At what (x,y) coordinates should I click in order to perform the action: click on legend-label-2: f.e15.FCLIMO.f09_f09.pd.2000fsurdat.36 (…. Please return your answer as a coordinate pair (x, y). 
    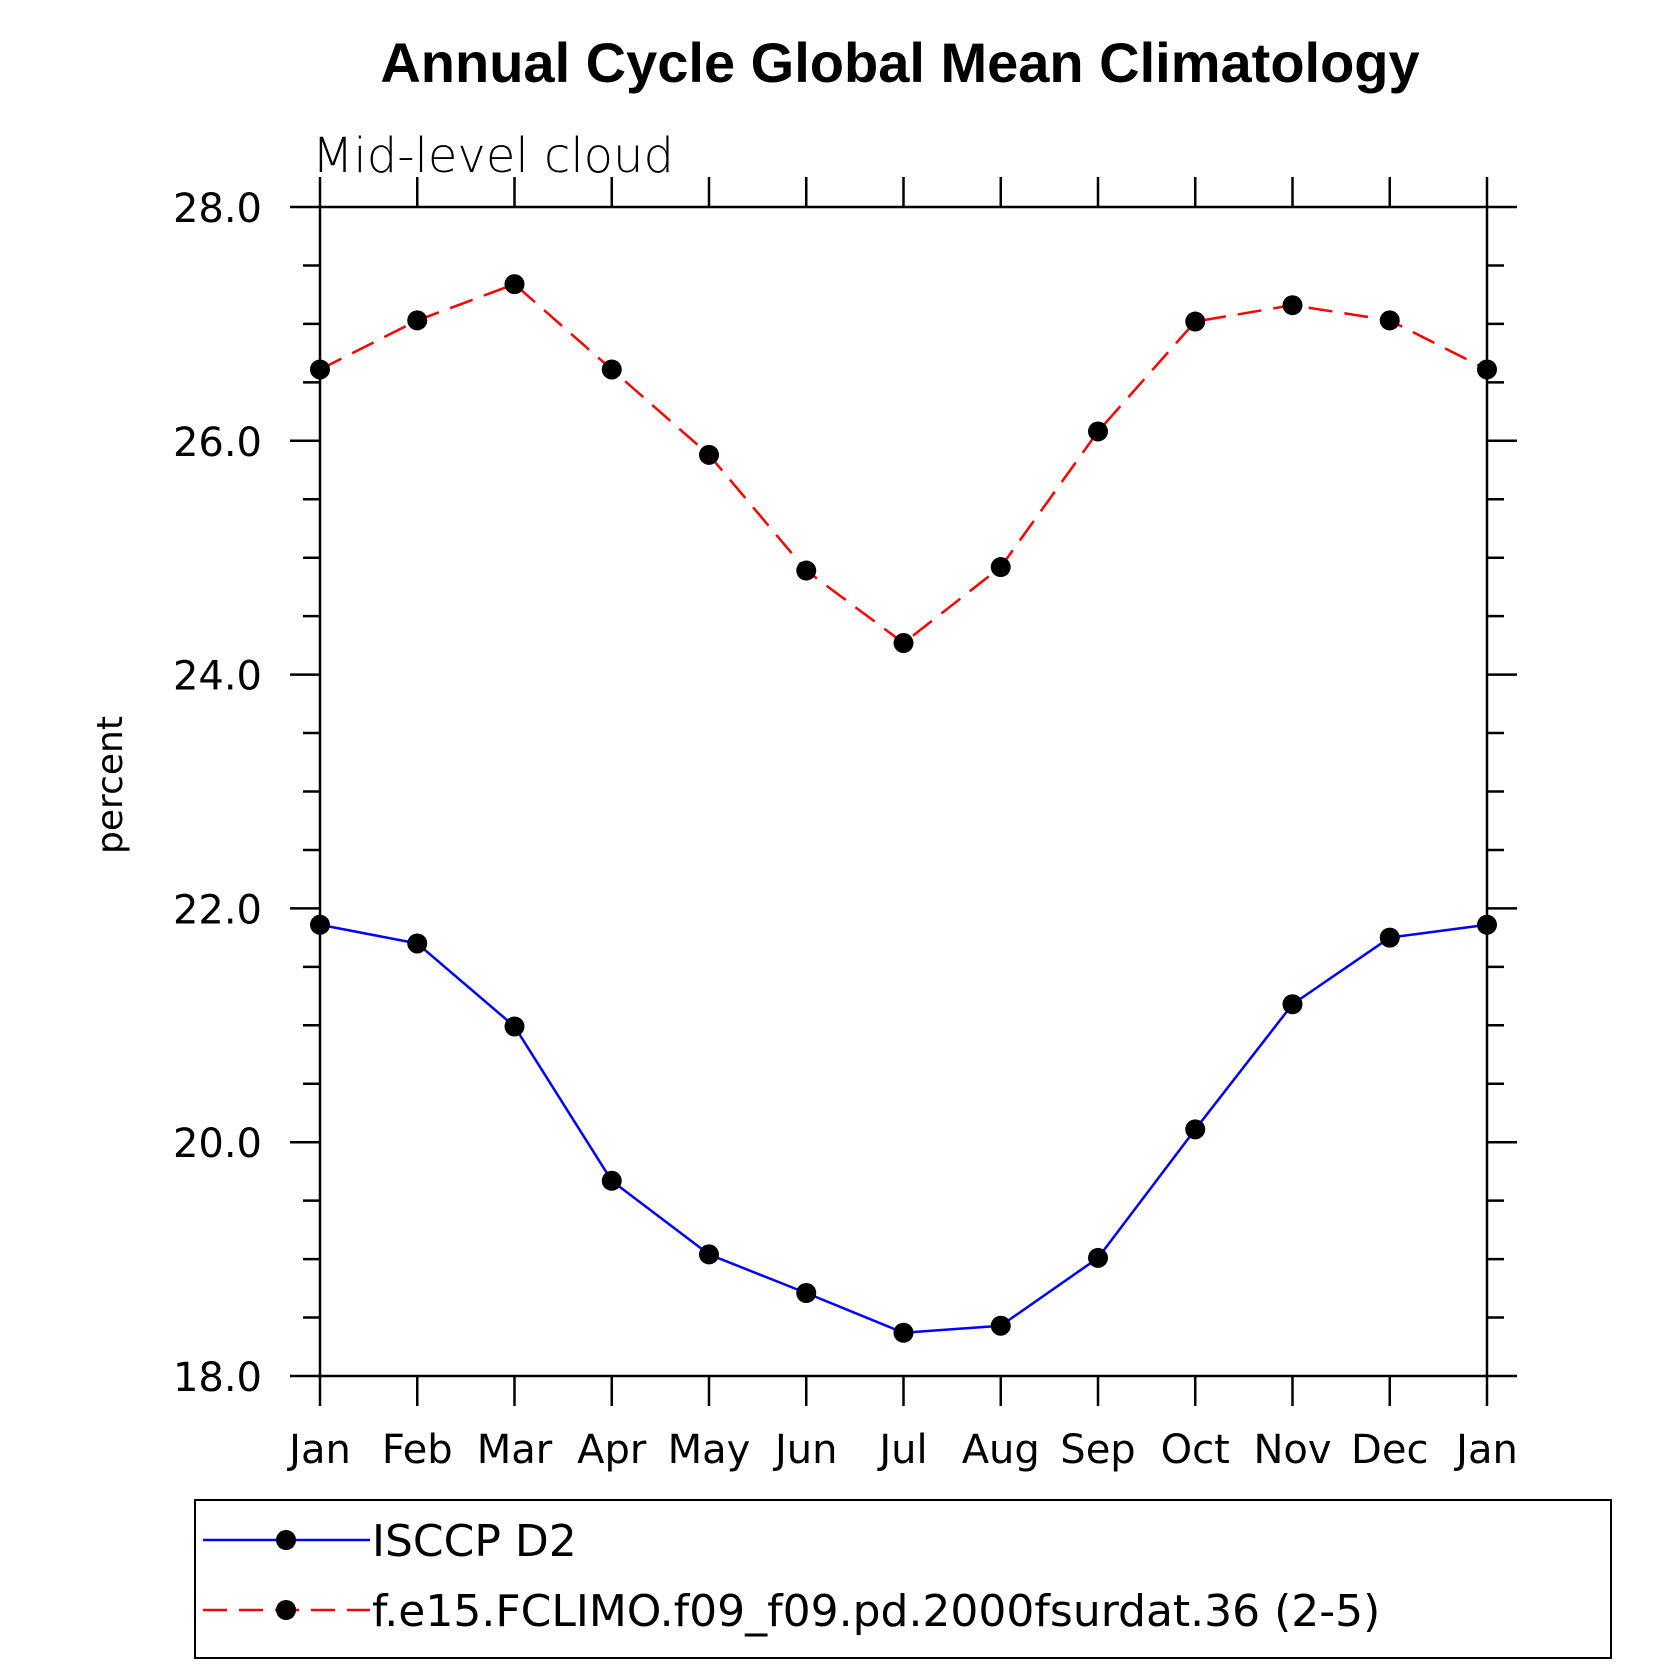
    Looking at the image, I should click on (876, 1611).